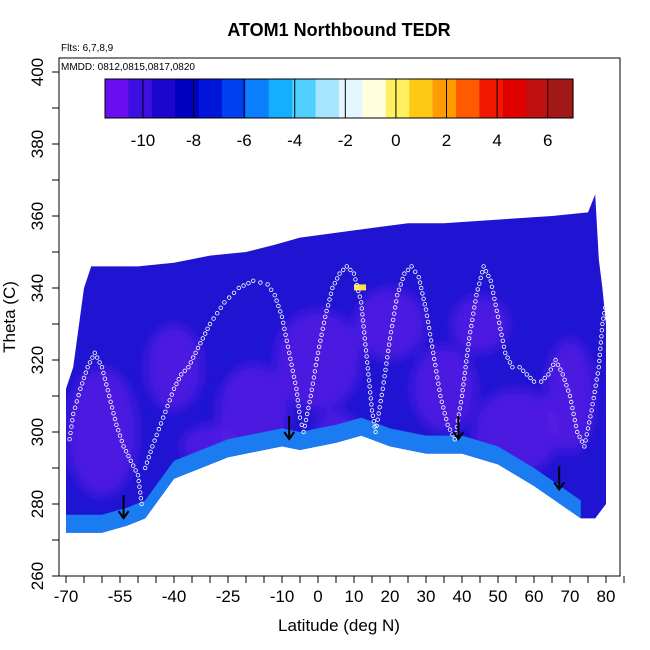 The height and width of the screenshot is (650, 650). Describe the element at coordinates (37, 216) in the screenshot. I see `y-tick-label: 360` at that location.